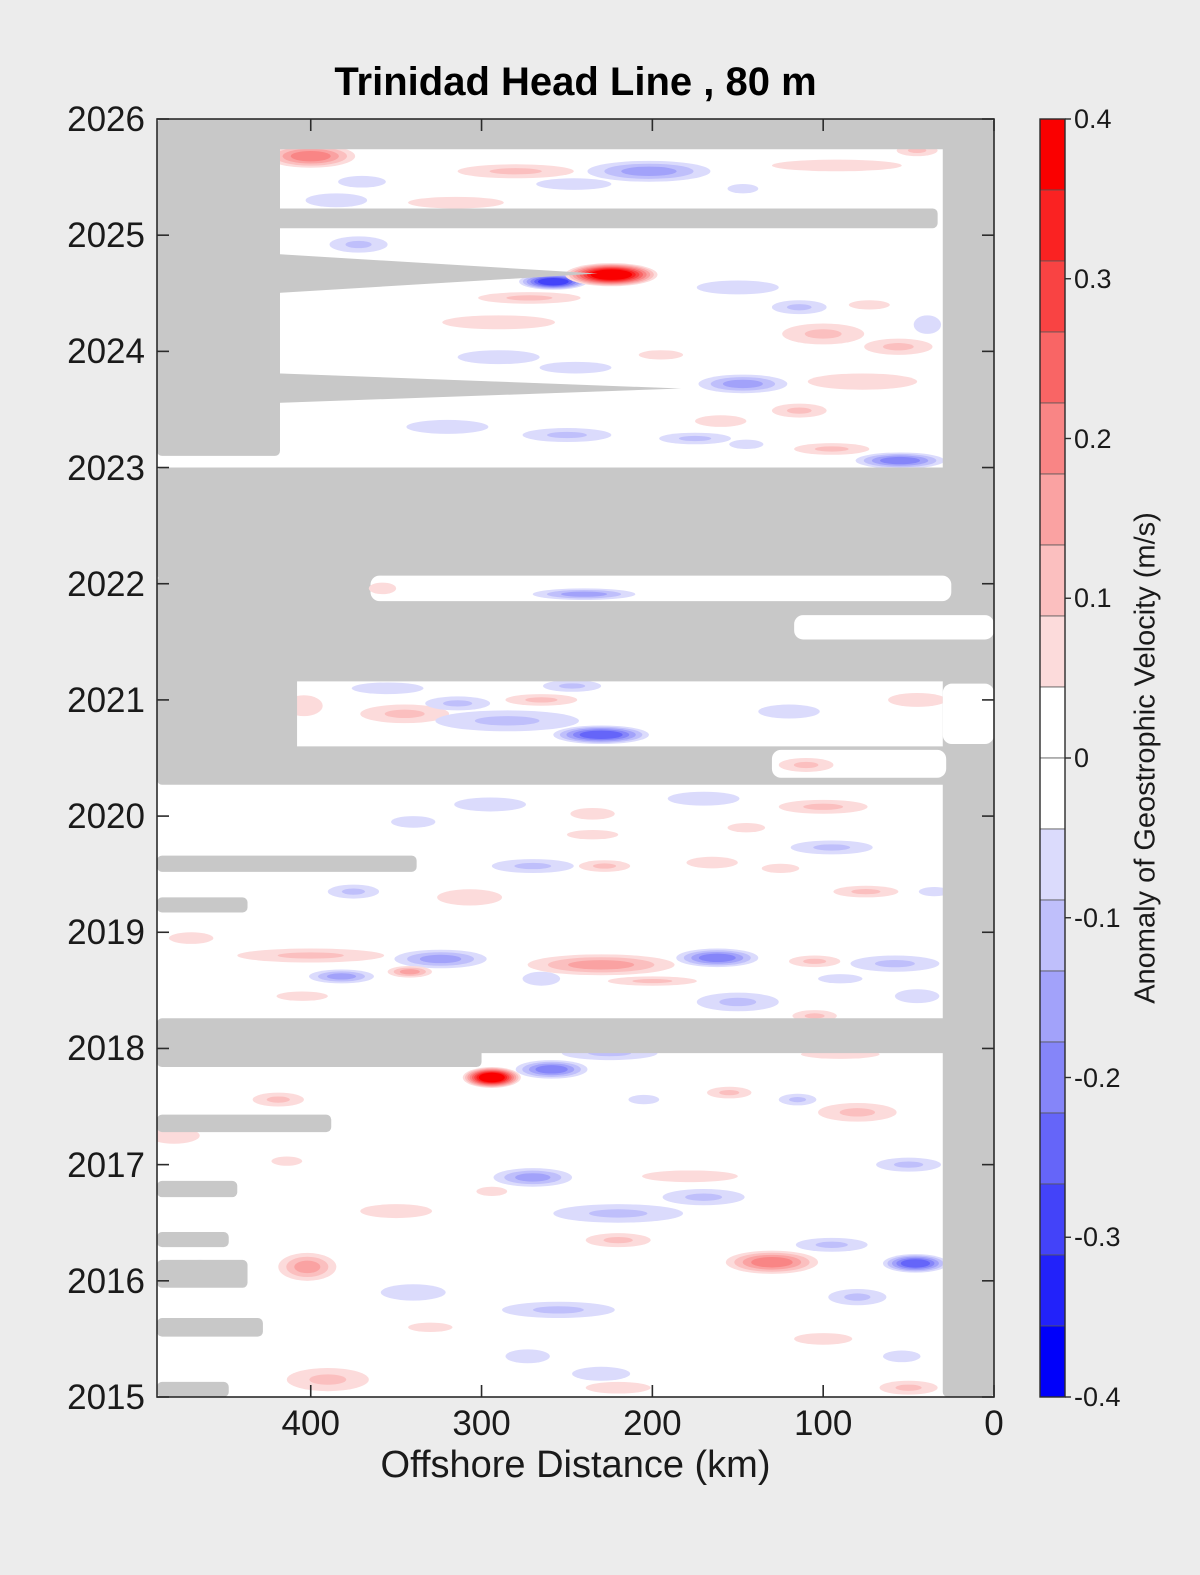  I want to click on colorbar-tick-label: -0.3, so click(1097, 1237).